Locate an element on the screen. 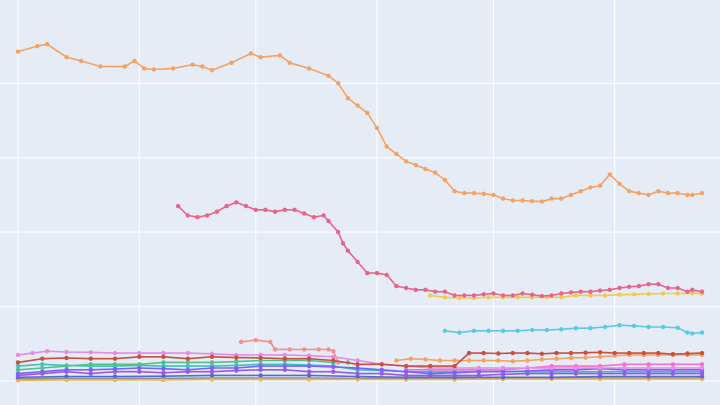 The height and width of the screenshot is (405, 720). series-line is located at coordinates (549, 358).